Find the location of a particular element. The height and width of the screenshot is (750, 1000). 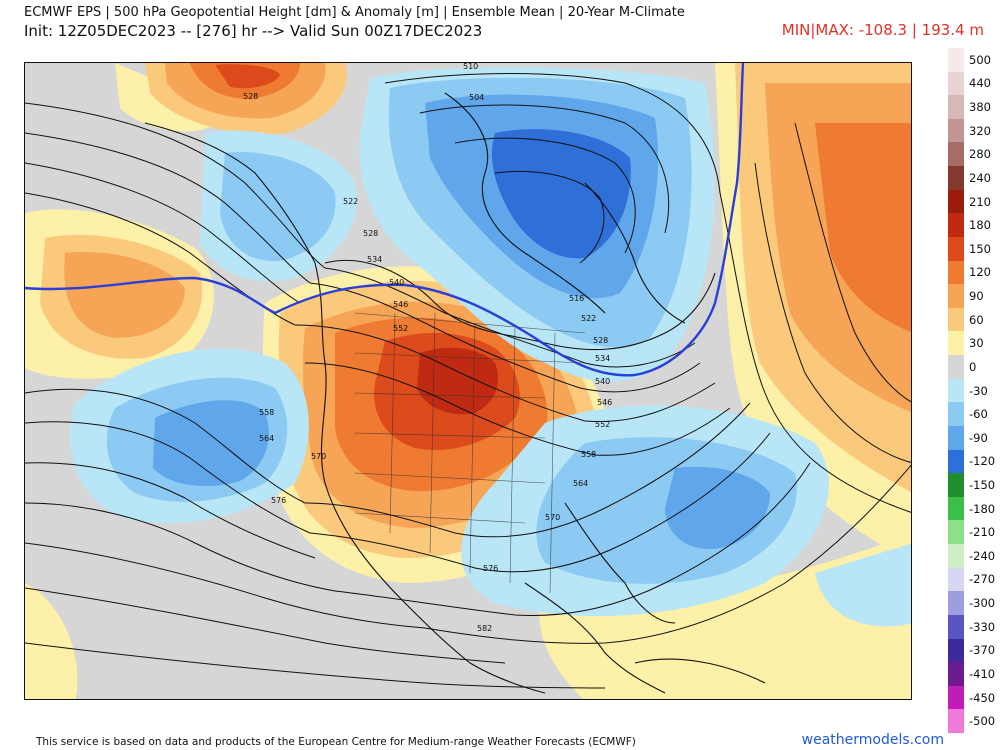

contour-label: 582 is located at coordinates (484, 628).